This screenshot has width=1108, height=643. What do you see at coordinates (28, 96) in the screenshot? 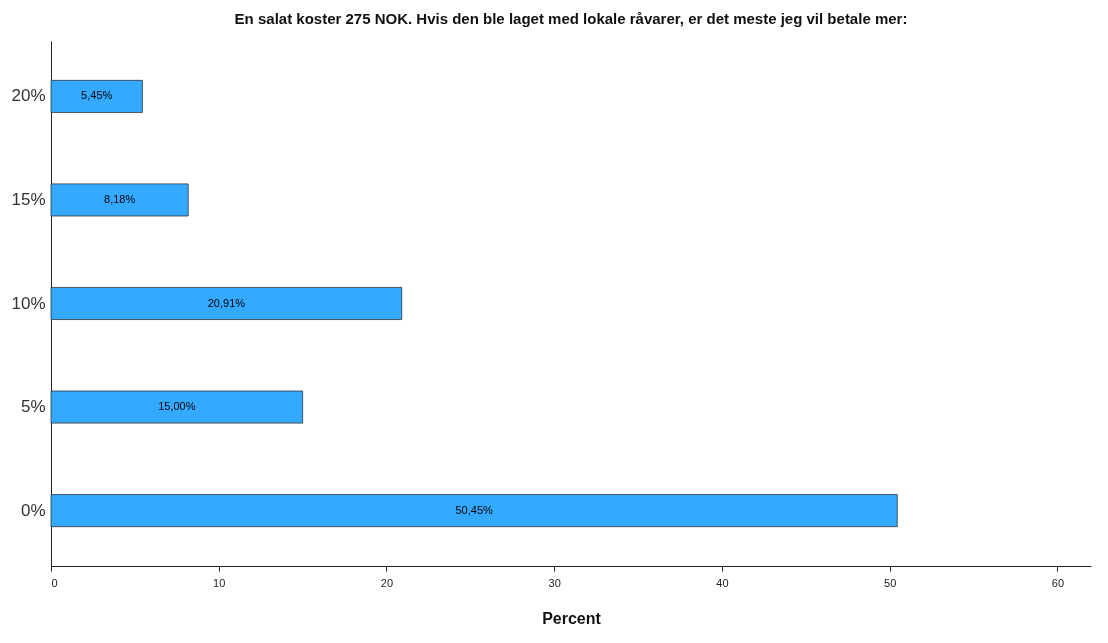
I see `y-tick-label: 20%` at bounding box center [28, 96].